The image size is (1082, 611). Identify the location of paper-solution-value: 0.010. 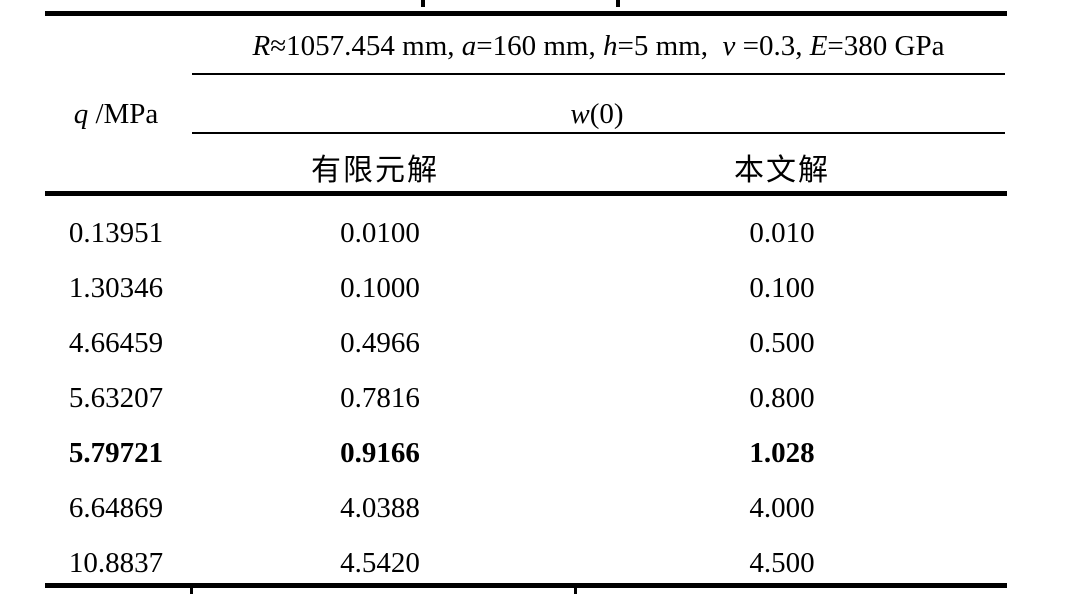
(782, 233).